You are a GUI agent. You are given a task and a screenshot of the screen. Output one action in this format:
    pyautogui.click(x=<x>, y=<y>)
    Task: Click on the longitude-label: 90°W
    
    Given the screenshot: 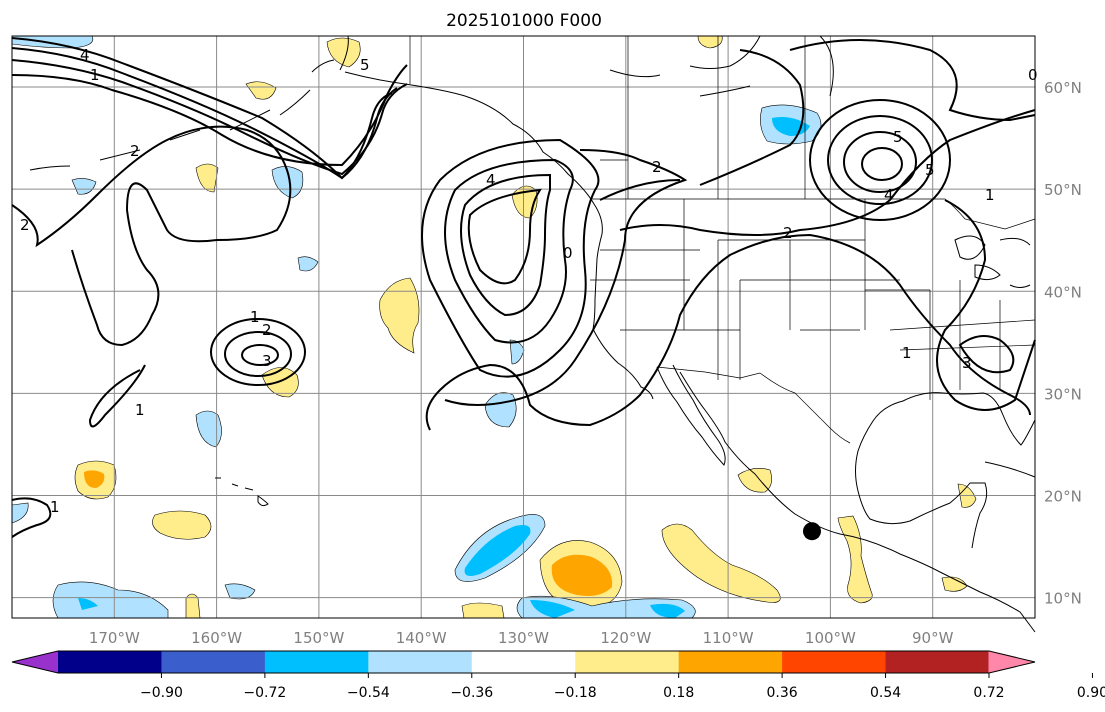 What is the action you would take?
    pyautogui.click(x=933, y=638)
    